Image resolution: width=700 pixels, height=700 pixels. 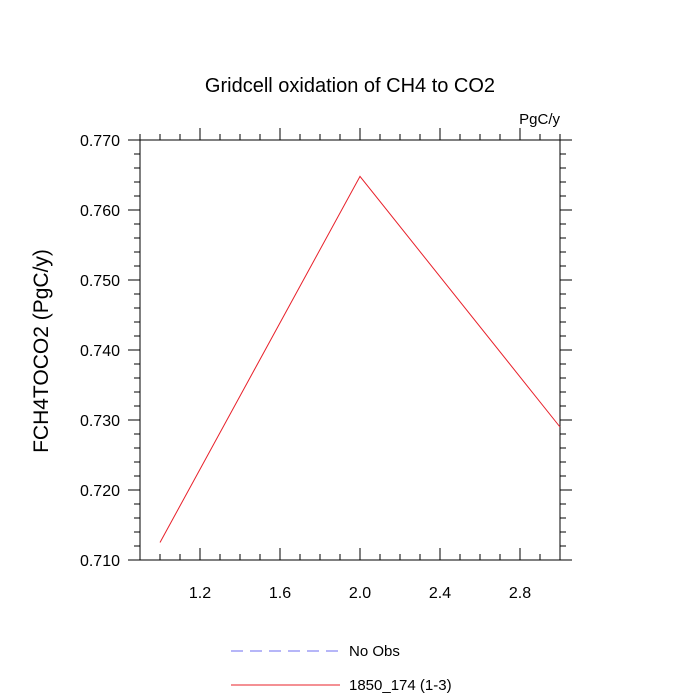 I want to click on x-tick-label: 2.4, so click(x=440, y=593).